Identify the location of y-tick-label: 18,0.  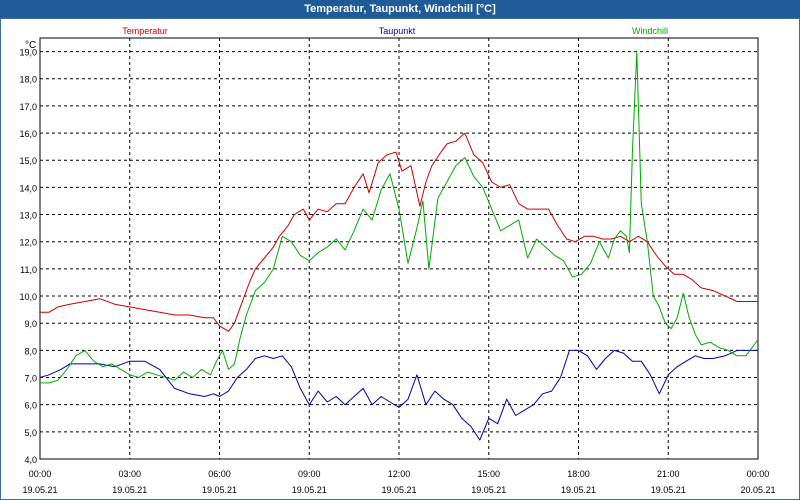
(28, 80).